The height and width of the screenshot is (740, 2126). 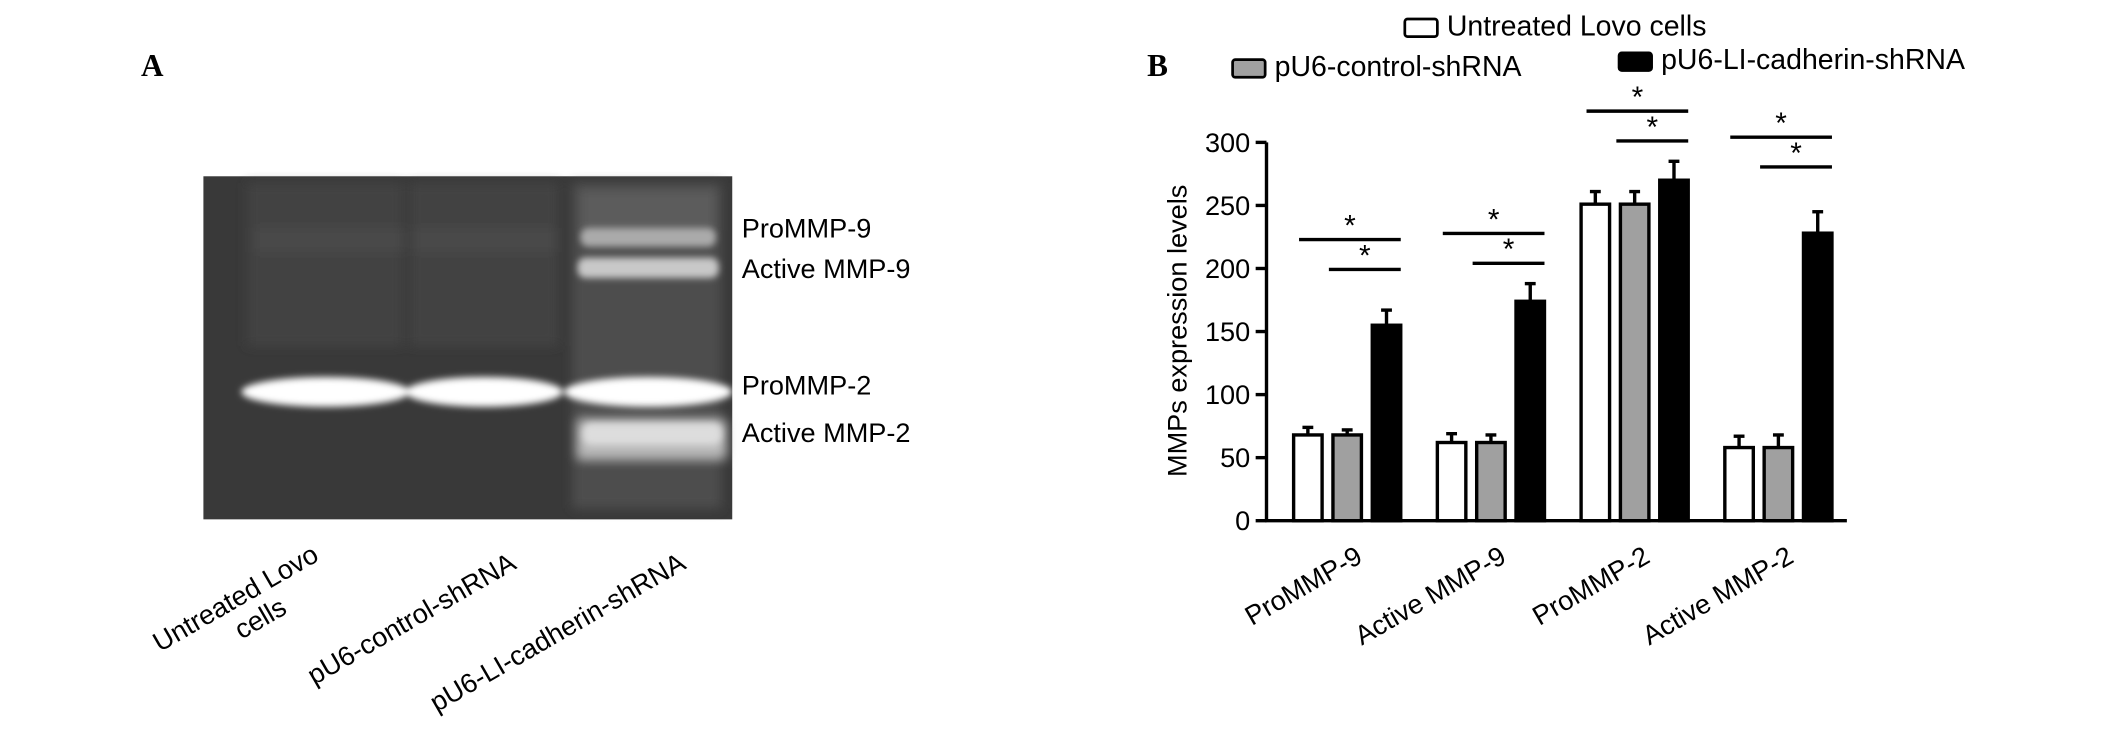 I want to click on y-axis-label: MMPs expression levels, so click(x=1177, y=331).